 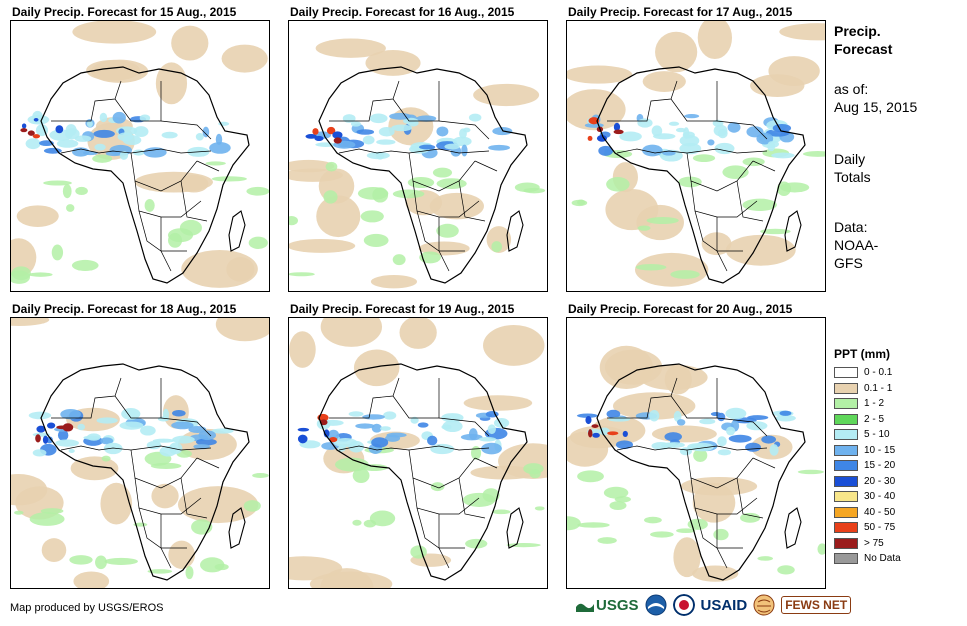 What do you see at coordinates (423, 151) in the screenshot?
I see `forecast-panel-2: Daily Precip. Forecast for 16 Aug., 2015` at bounding box center [423, 151].